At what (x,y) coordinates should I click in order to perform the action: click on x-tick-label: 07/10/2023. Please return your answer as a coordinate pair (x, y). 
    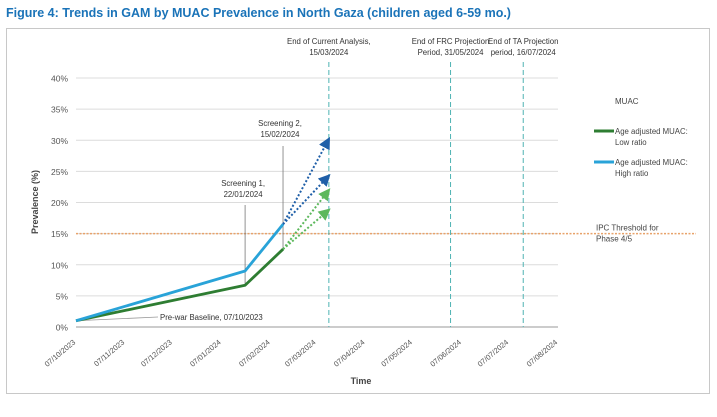
    Looking at the image, I should click on (60, 353).